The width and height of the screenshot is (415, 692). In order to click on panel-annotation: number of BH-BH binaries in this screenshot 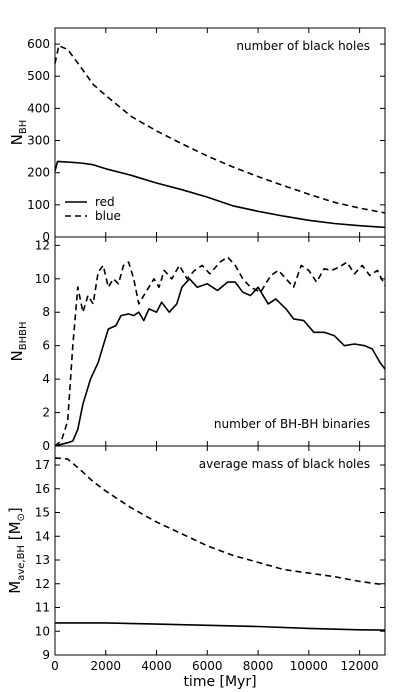, I will do `click(292, 424)`.